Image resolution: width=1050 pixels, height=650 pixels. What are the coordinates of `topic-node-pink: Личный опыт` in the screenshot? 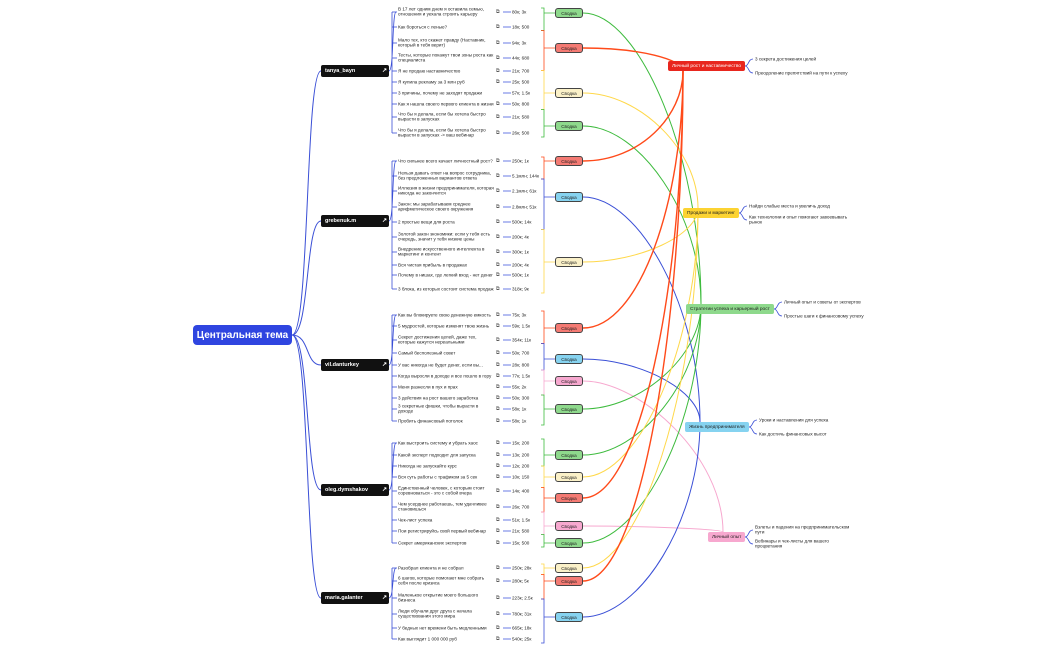 It's located at (727, 537).